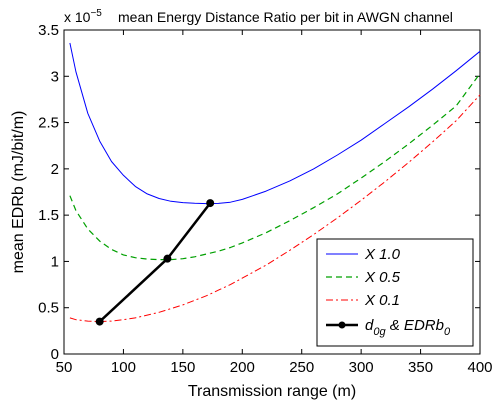  Describe the element at coordinates (301, 367) in the screenshot. I see `x-tick-label: 250` at that location.